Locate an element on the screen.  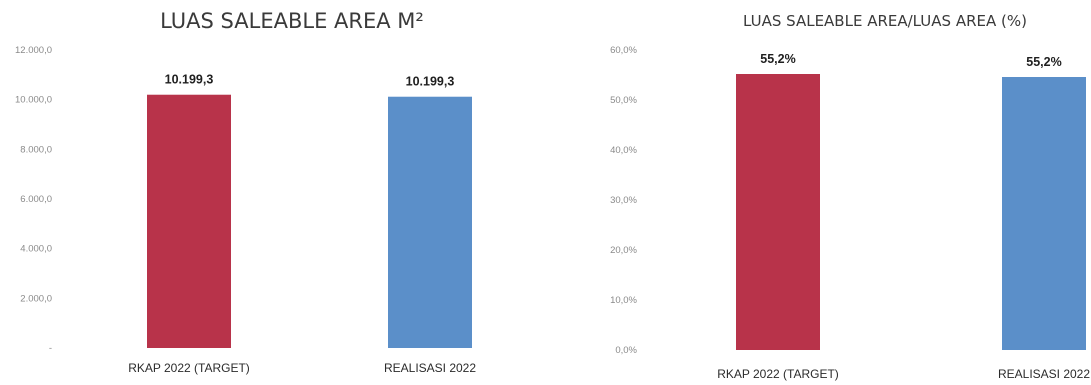
data-labels: 10.199,3 10.199,3 is located at coordinates (310, 81).